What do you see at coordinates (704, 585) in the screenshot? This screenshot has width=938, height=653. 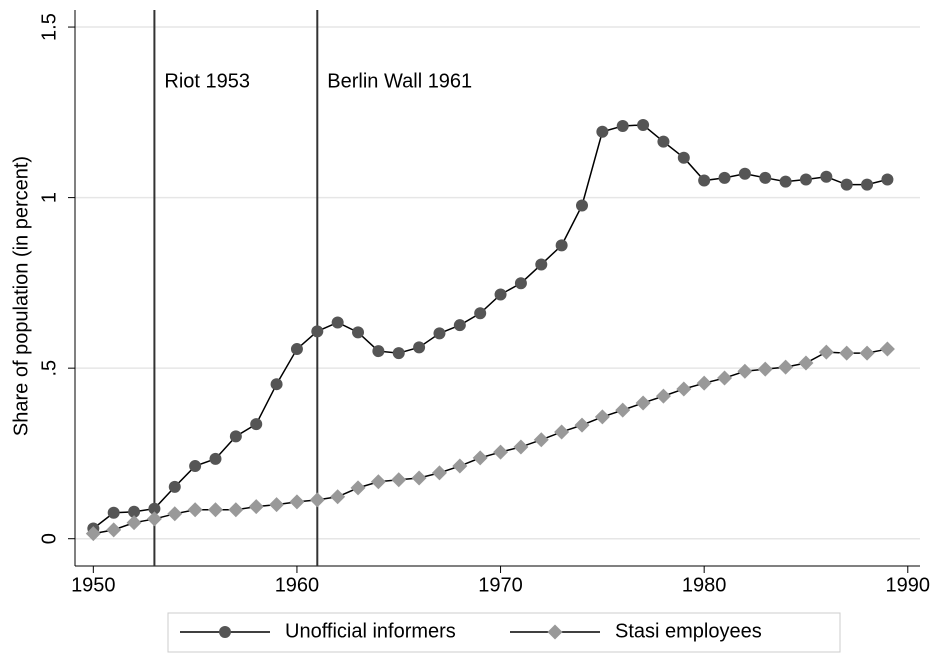 I see `x-tick-label: 1980` at bounding box center [704, 585].